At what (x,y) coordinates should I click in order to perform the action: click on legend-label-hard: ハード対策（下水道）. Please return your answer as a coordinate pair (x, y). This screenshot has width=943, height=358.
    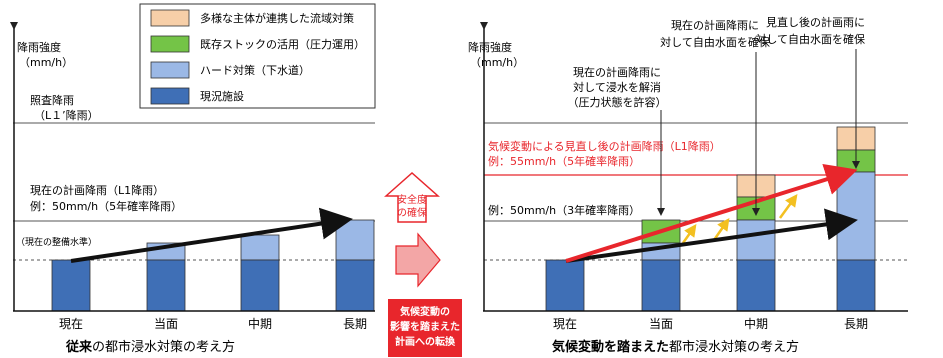
    Looking at the image, I should click on (255, 70).